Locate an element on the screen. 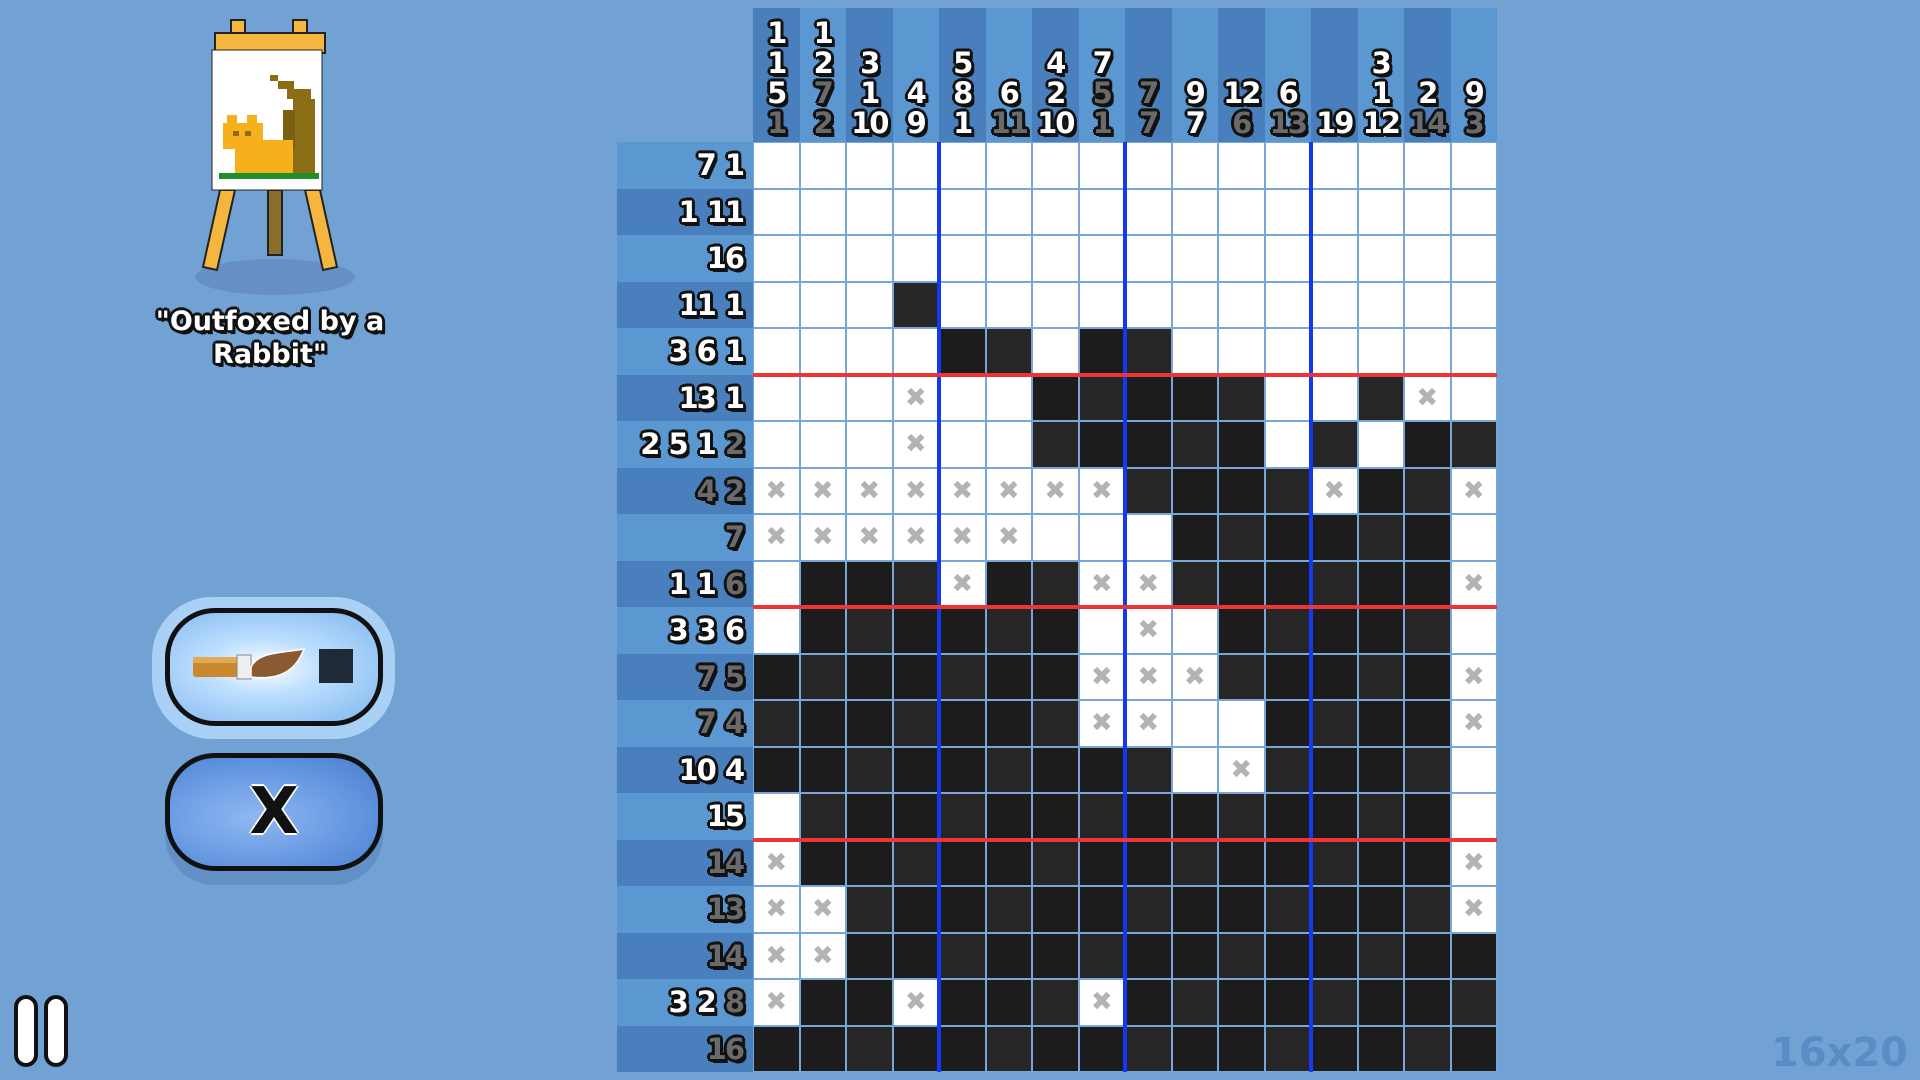  cross-mode-button: X is located at coordinates (274, 812).